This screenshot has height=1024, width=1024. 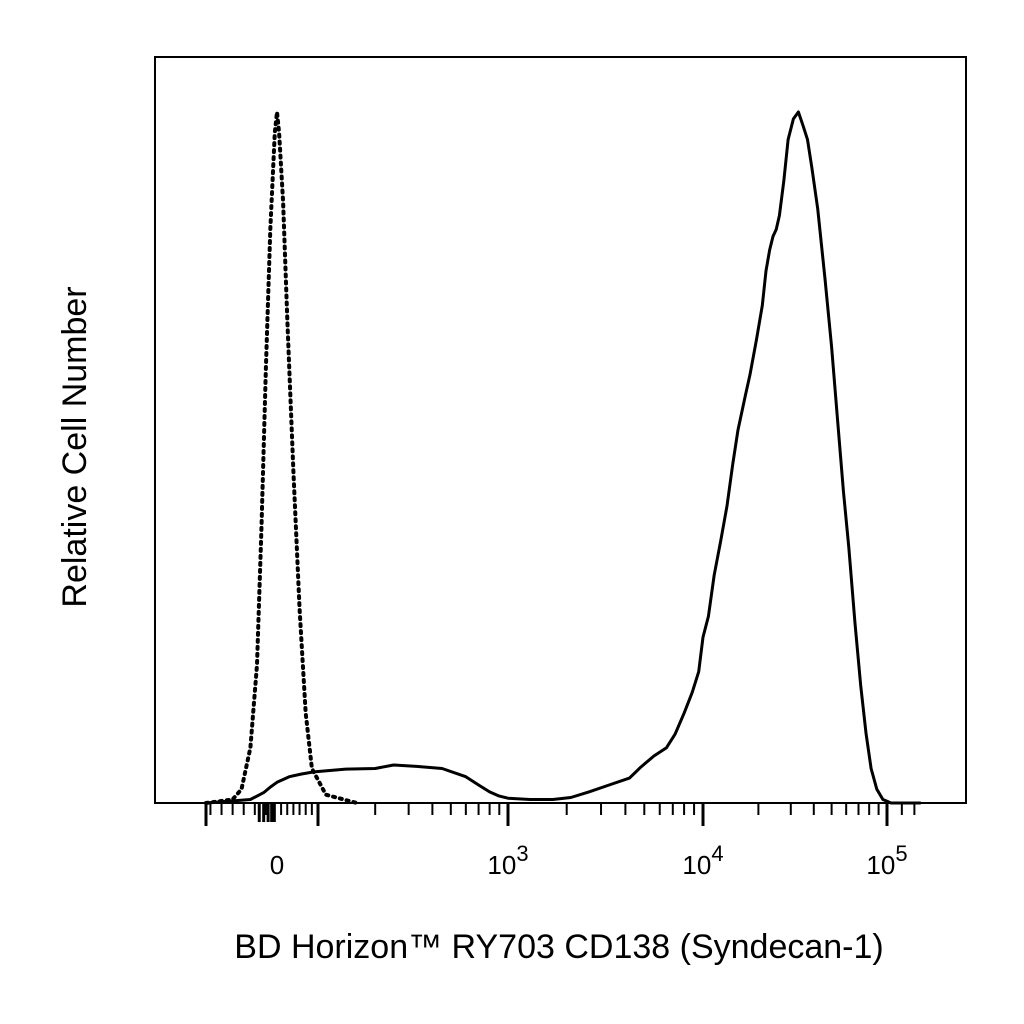 I want to click on x-tick-labels: 0 10³ 10⁴ 10⁵, so click(x=589, y=860).